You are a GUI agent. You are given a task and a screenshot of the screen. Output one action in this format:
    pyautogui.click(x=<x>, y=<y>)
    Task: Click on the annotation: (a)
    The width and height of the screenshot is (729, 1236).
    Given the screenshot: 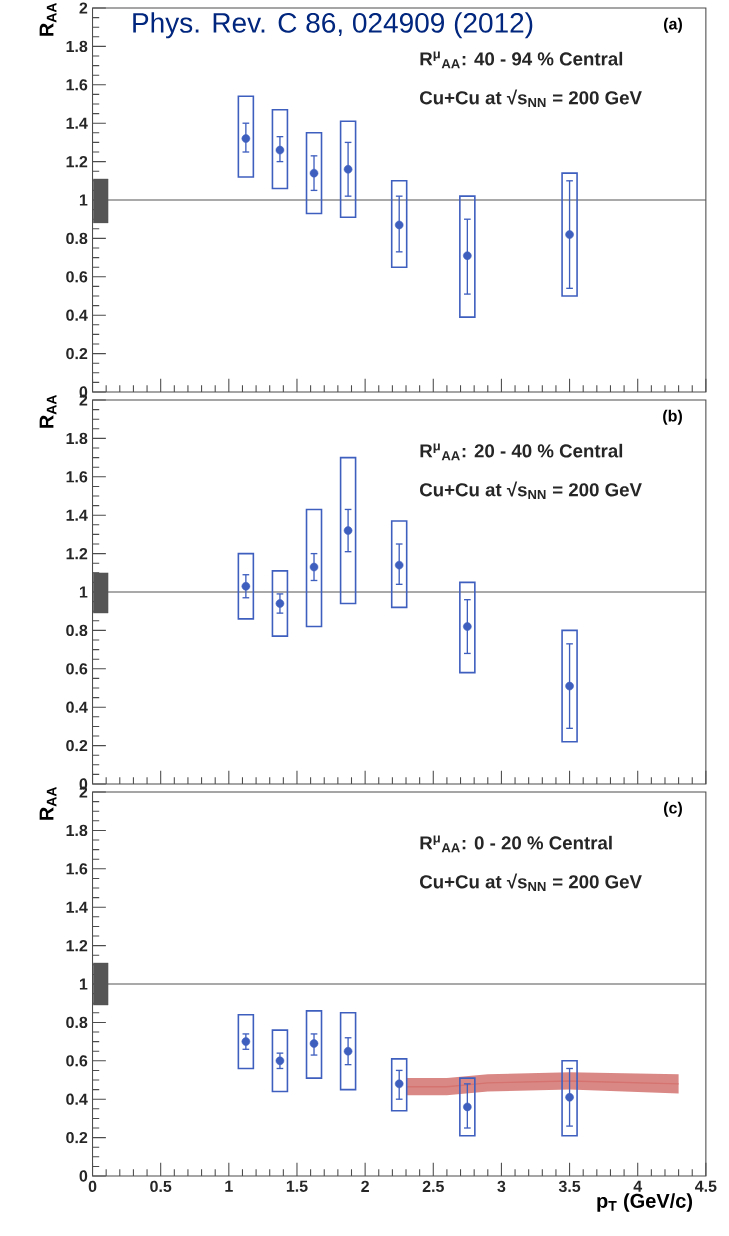 What is the action you would take?
    pyautogui.click(x=673, y=25)
    